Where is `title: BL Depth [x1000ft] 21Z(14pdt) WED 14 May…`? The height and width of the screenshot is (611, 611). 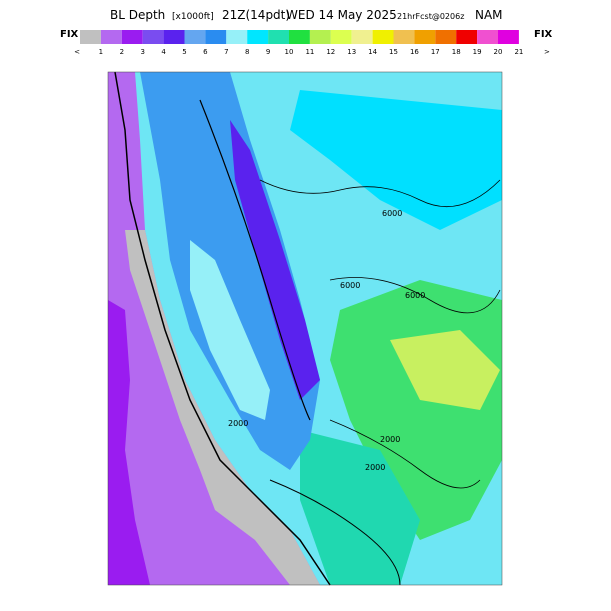
title: BL Depth [x1000ft] 21Z(14pdt) WED 14 May… is located at coordinates (306, 13).